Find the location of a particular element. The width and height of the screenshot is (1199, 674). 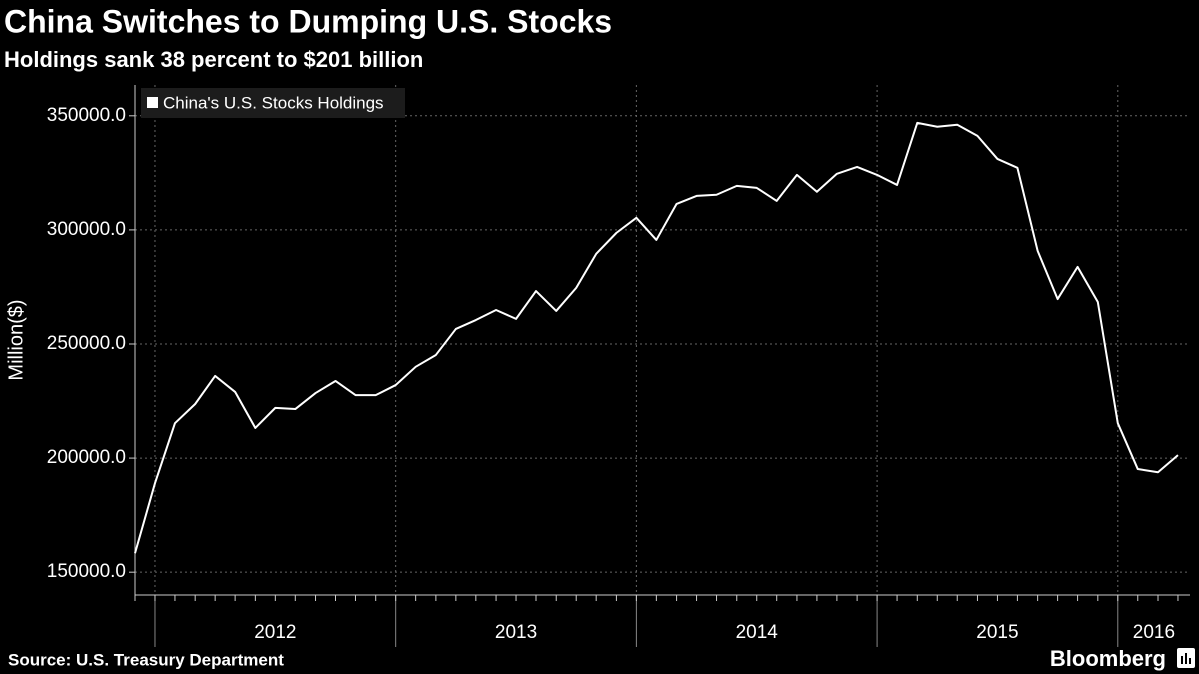

x-tick-label: 2013 is located at coordinates (516, 632).